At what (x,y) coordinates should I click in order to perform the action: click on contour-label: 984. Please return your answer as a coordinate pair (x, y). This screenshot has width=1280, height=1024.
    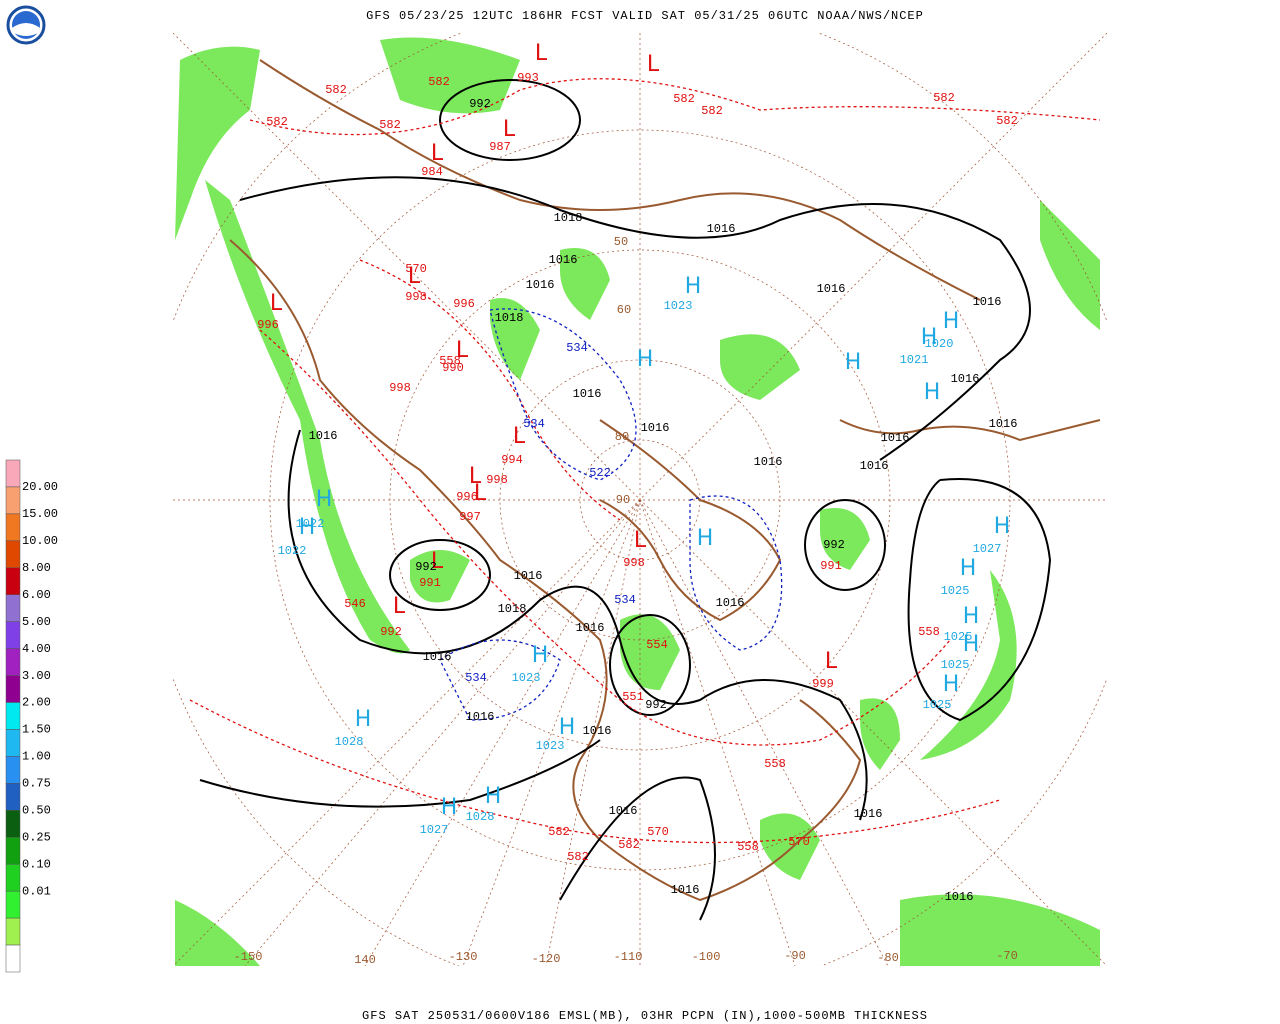
    Looking at the image, I should click on (432, 172).